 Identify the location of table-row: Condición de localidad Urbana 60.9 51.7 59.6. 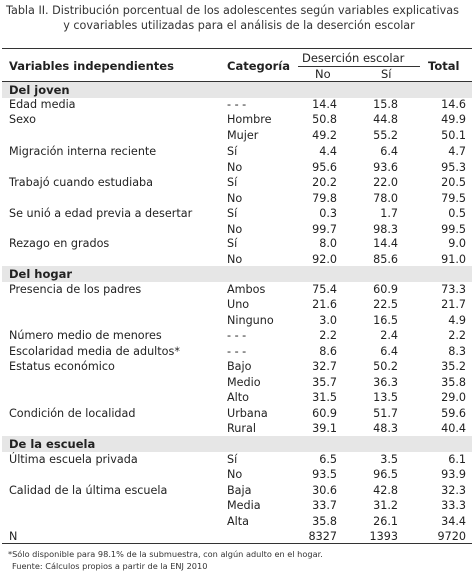
(237, 414).